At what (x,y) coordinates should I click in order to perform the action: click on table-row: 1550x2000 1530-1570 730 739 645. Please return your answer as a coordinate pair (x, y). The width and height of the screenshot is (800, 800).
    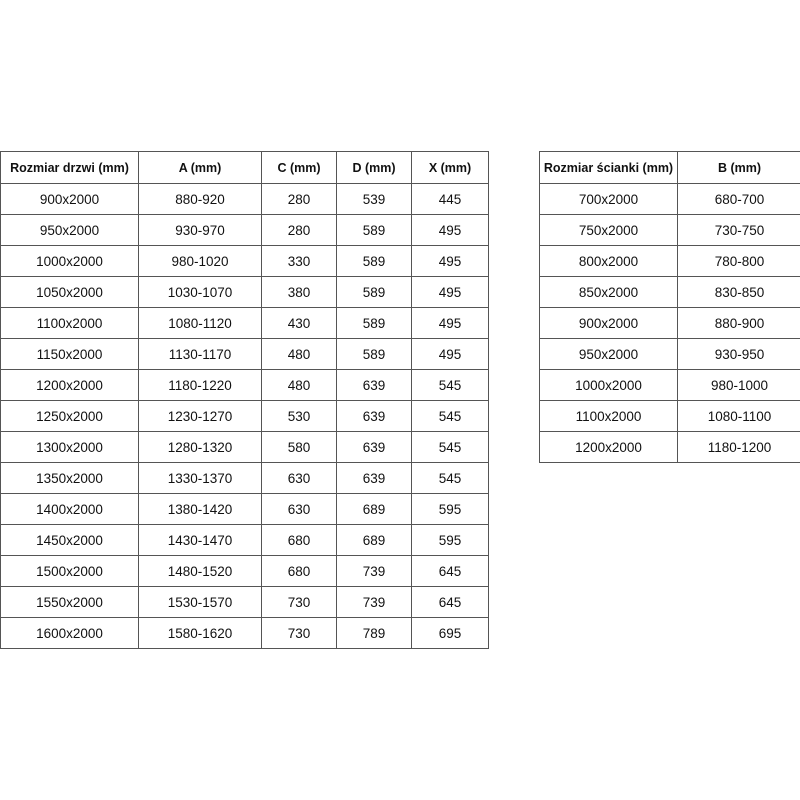
    Looking at the image, I should click on (244, 602).